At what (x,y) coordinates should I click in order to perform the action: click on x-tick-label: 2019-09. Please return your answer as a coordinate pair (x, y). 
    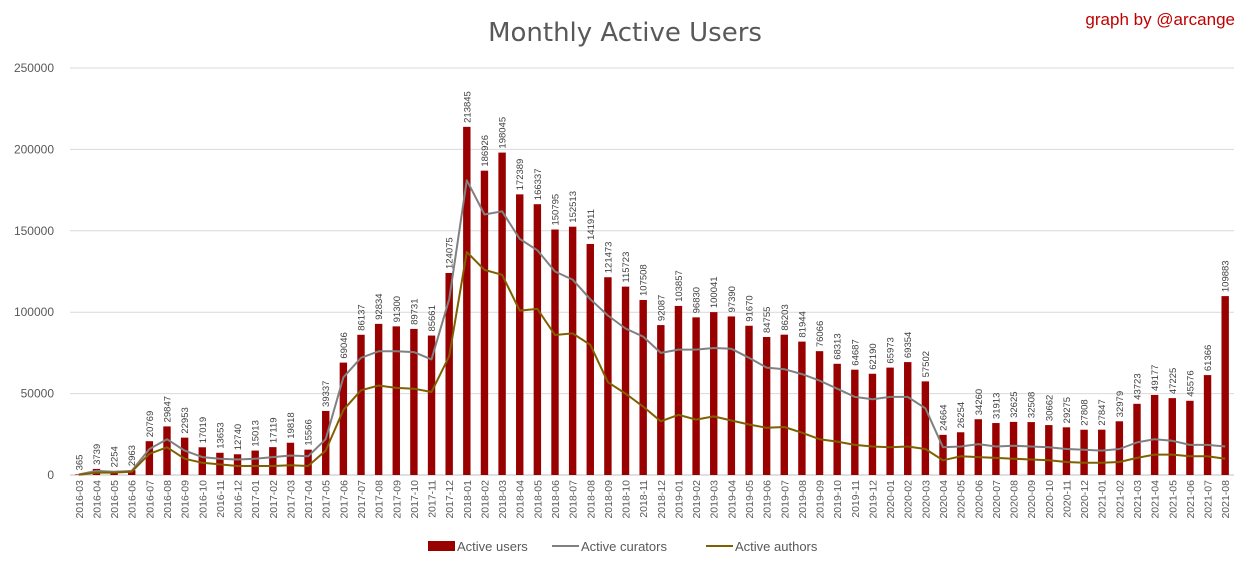
    Looking at the image, I should click on (821, 499).